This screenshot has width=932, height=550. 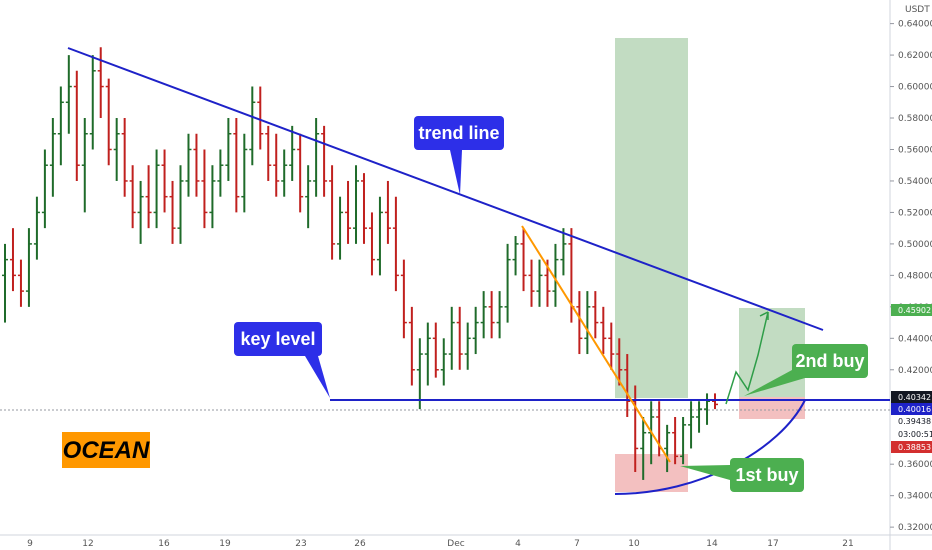 I want to click on price-label-text: 0.45902, so click(x=914, y=310).